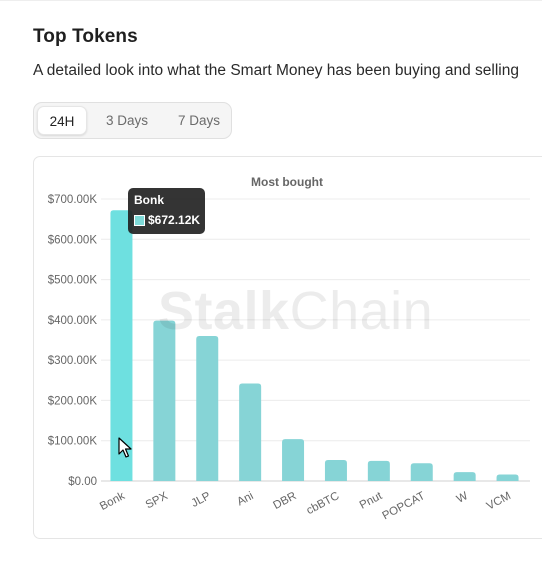  What do you see at coordinates (224, 311) in the screenshot?
I see `watermark-bold: Stalk` at bounding box center [224, 311].